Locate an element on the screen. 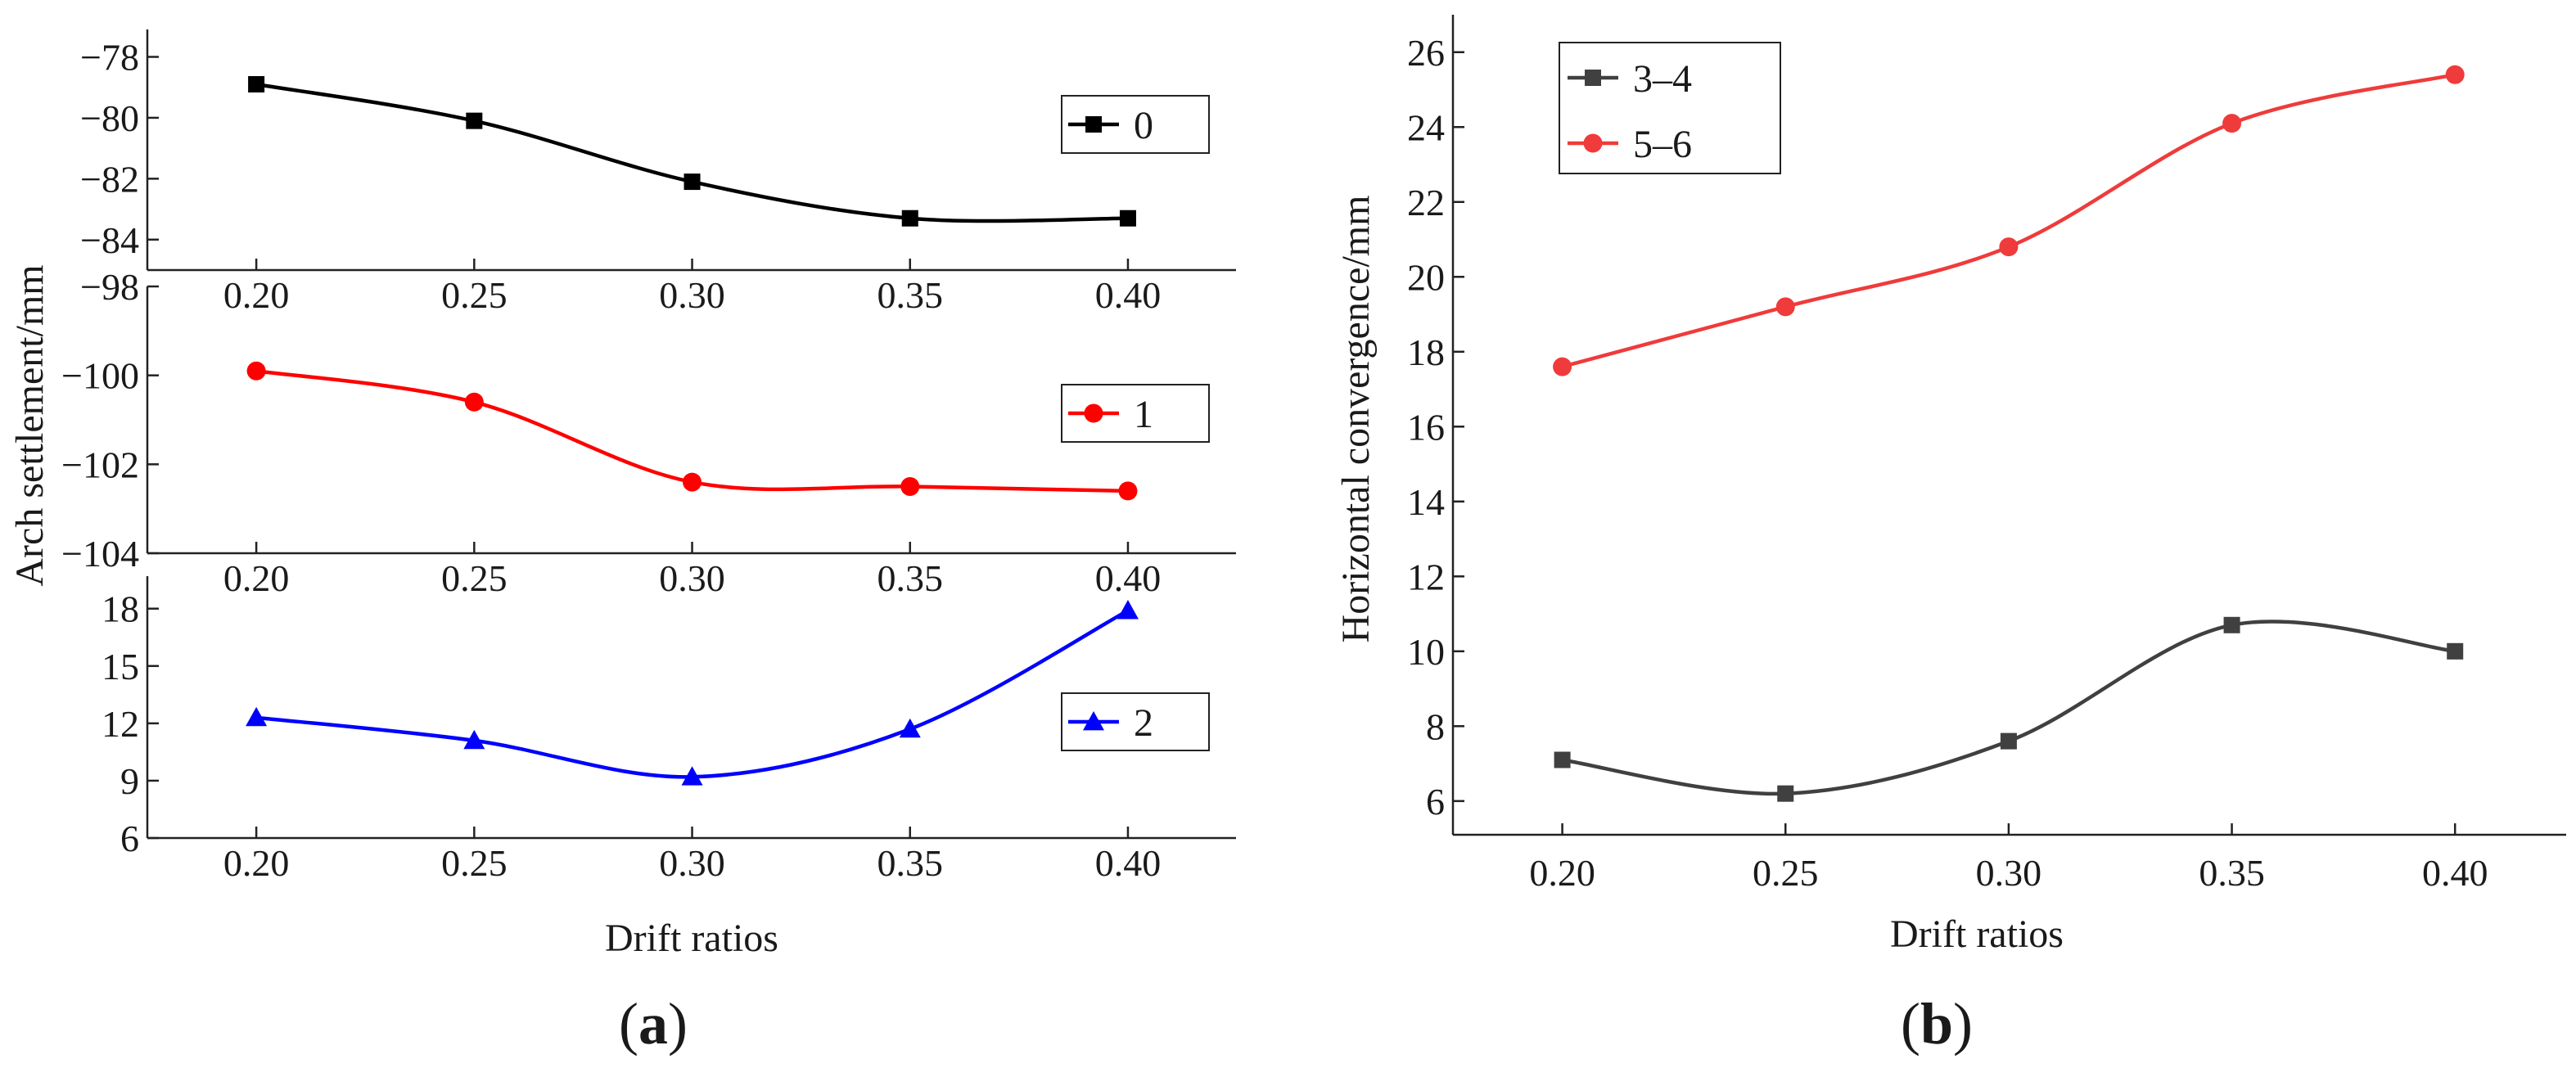  panel-a-label-letter: a is located at coordinates (653, 1024).